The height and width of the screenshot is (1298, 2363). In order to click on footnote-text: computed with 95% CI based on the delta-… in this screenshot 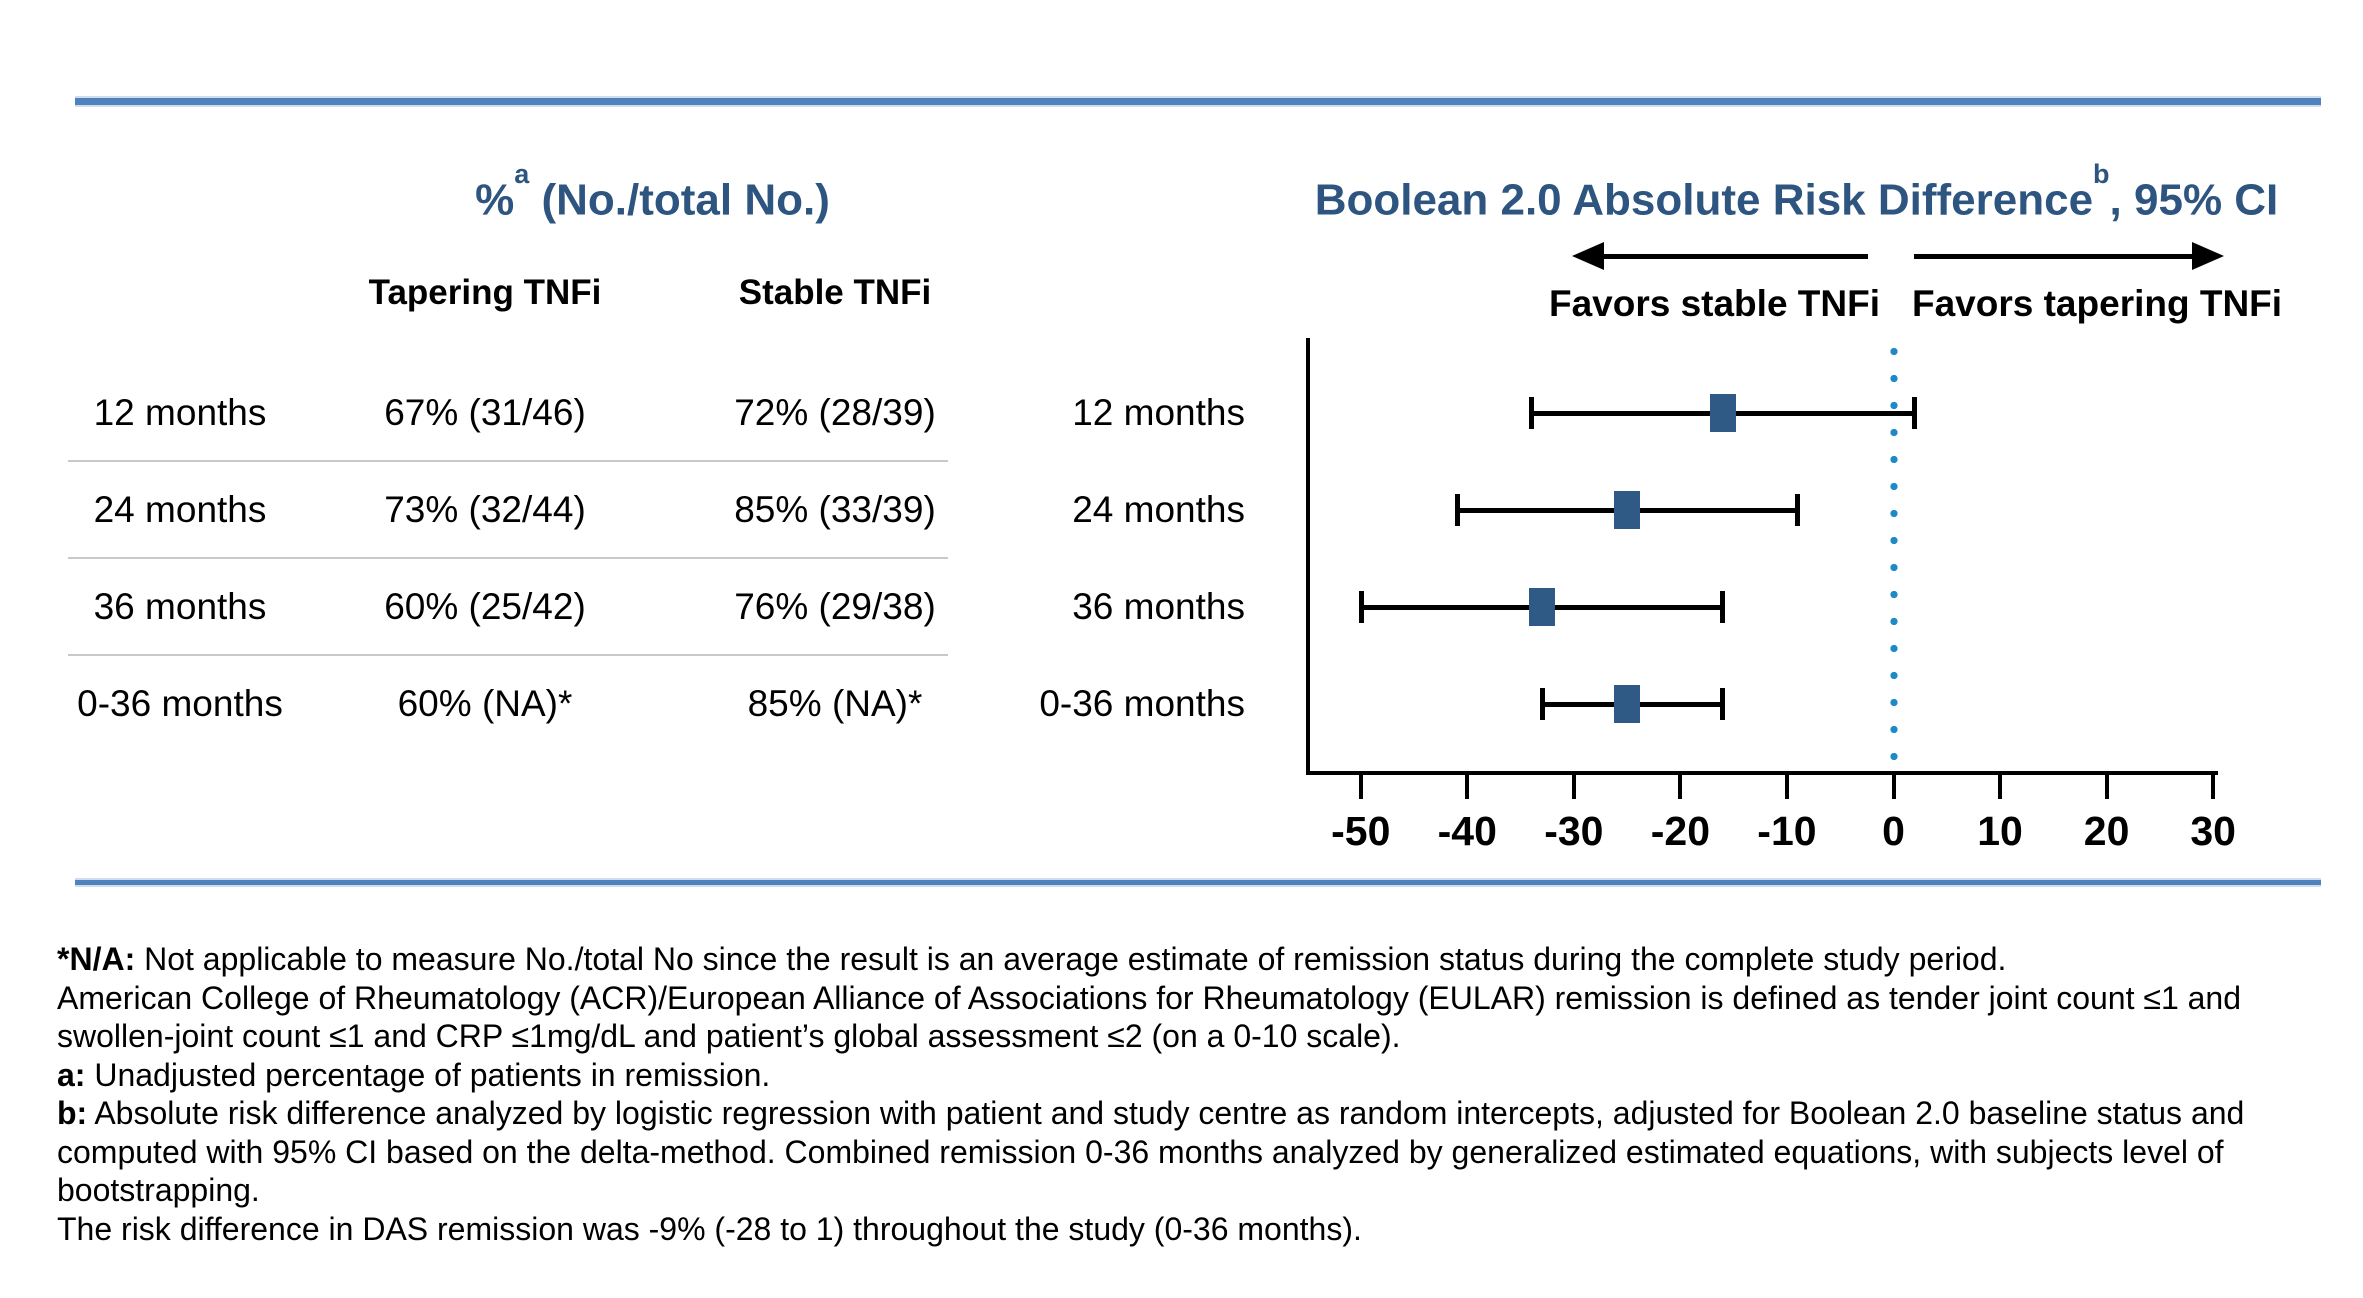, I will do `click(1140, 1151)`.